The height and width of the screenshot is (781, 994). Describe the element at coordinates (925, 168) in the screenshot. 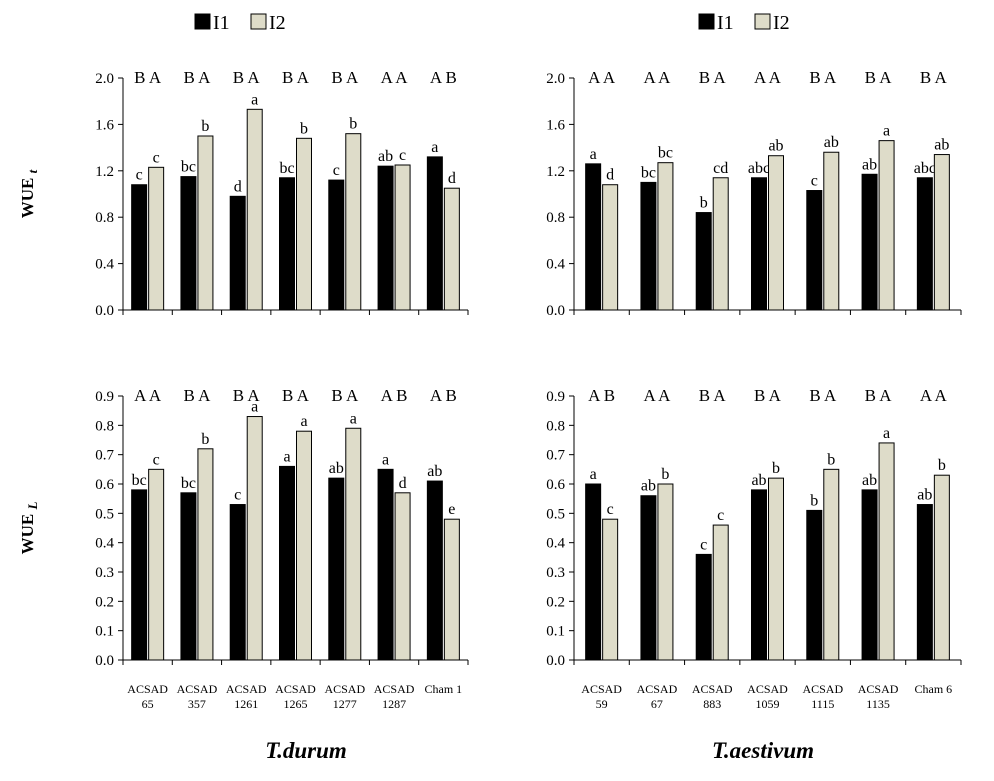

I see `bar-letter-label: abc` at that location.